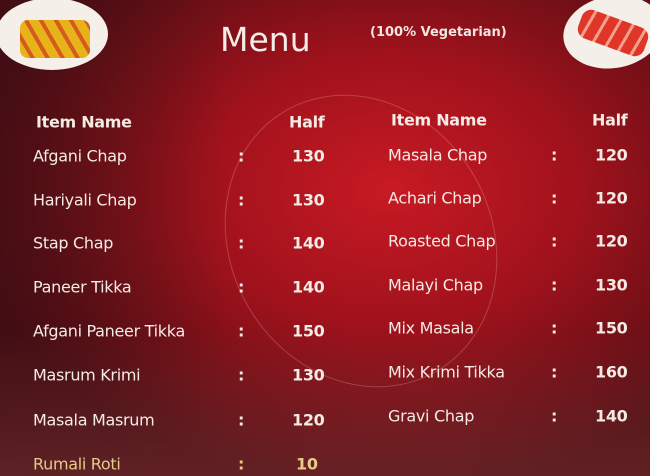  Describe the element at coordinates (431, 416) in the screenshot. I see `menu-item-name: Gravi Chap` at that location.